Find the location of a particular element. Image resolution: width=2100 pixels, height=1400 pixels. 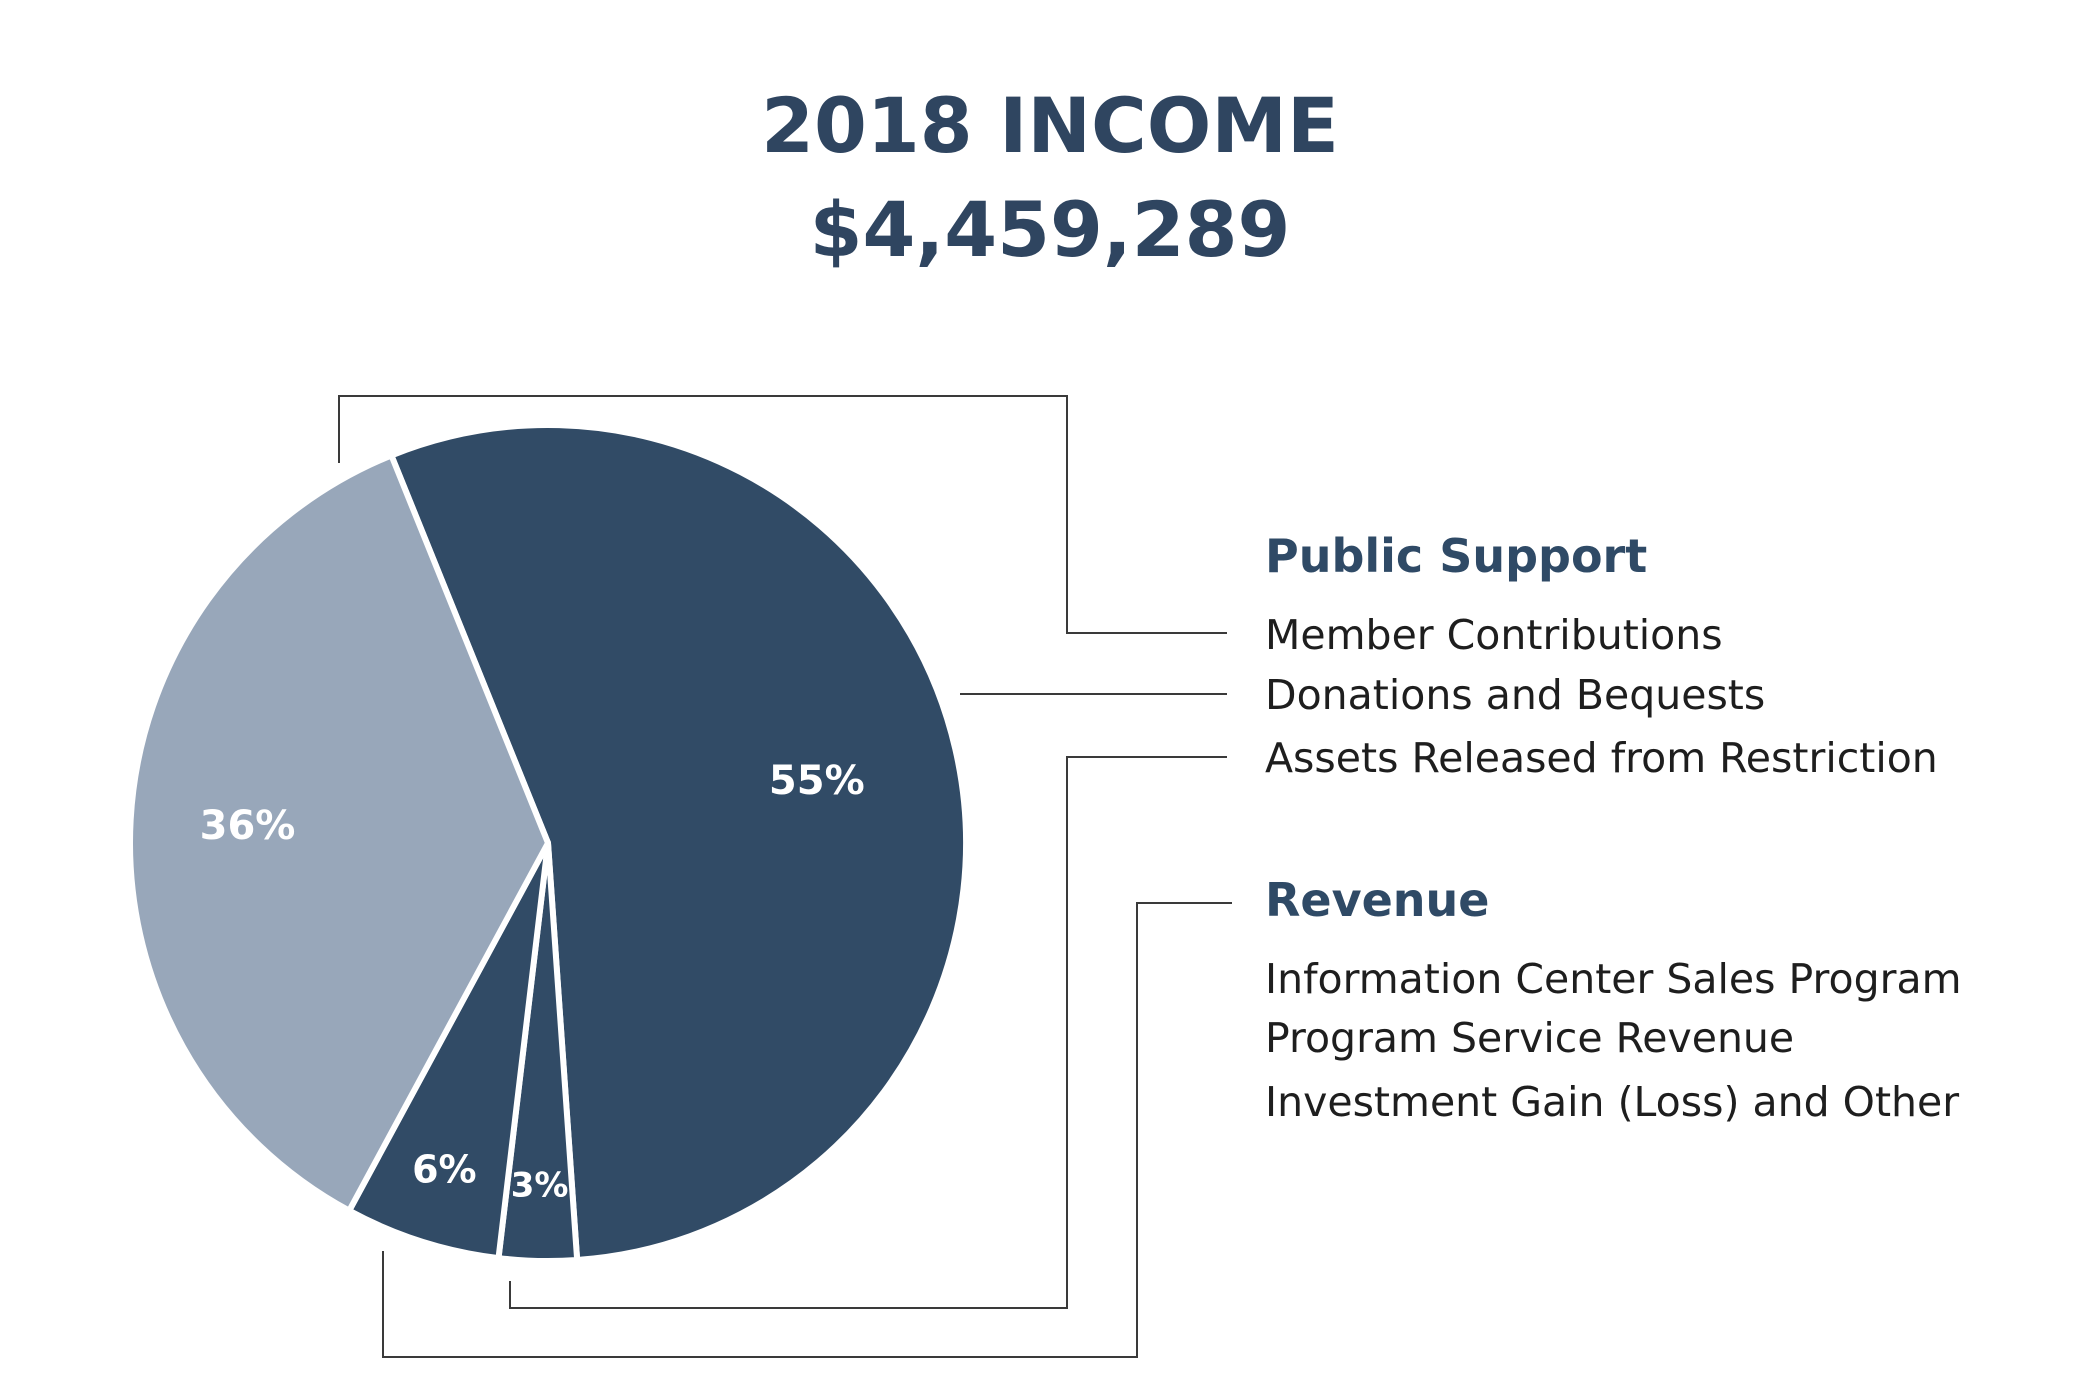

connector-member-contributions is located at coordinates (782, 514).